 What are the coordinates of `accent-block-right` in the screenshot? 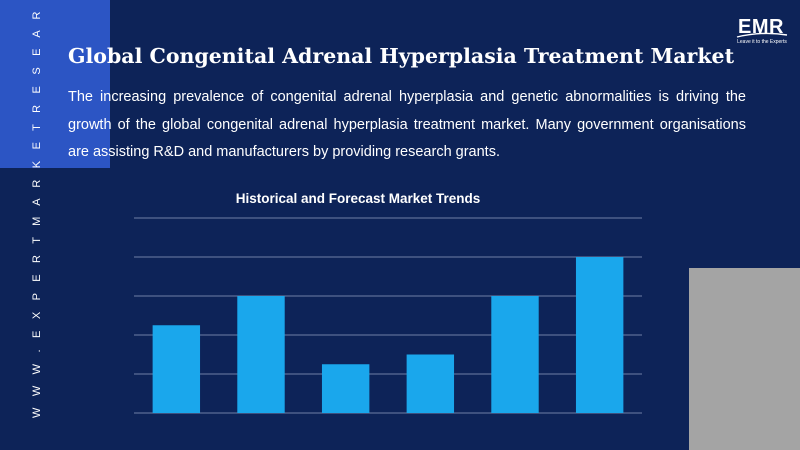 It's located at (744, 359).